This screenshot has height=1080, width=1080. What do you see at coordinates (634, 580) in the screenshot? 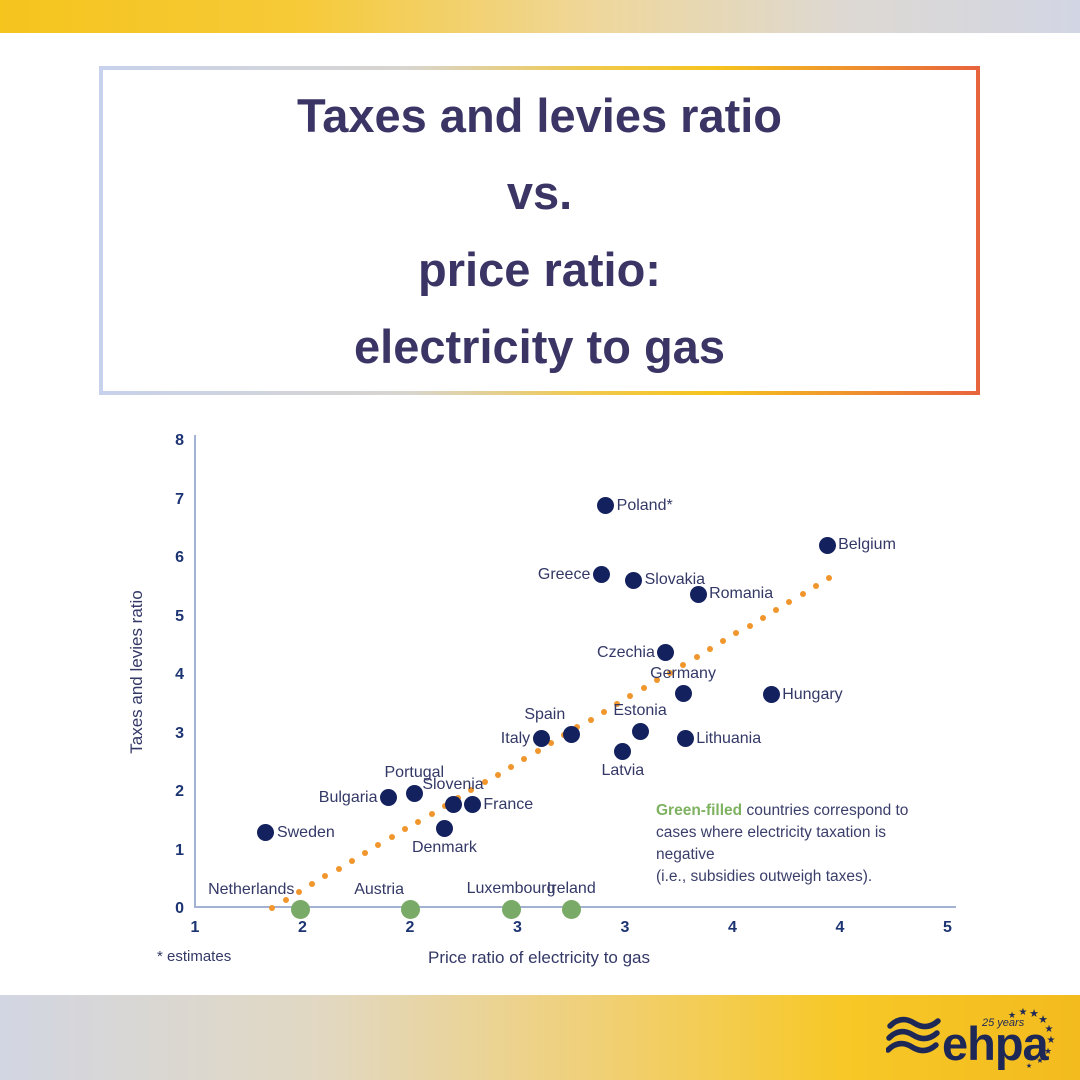
I see `data-point-slovakia` at bounding box center [634, 580].